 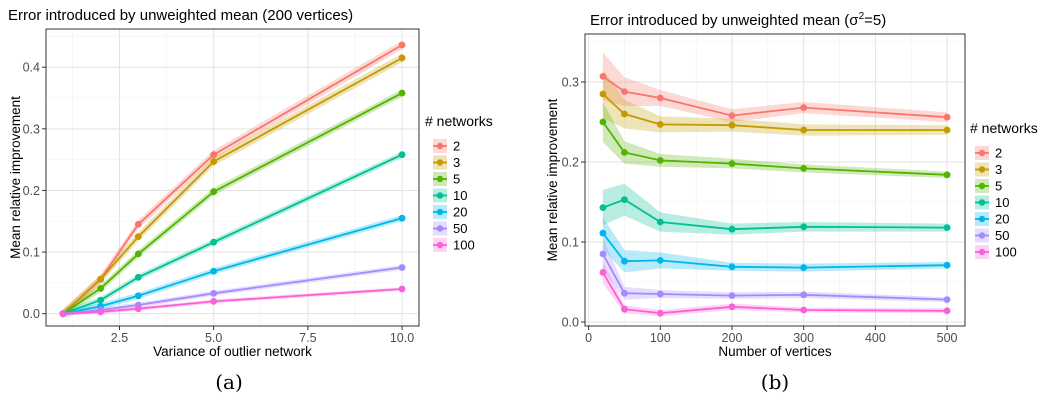 I want to click on x-tick-label: 5.0, so click(x=213, y=338).